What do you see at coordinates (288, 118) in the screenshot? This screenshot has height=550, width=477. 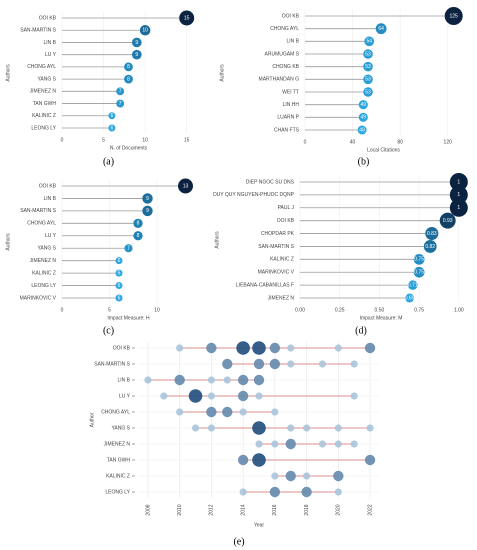 I see `category-label: LUARN P` at bounding box center [288, 118].